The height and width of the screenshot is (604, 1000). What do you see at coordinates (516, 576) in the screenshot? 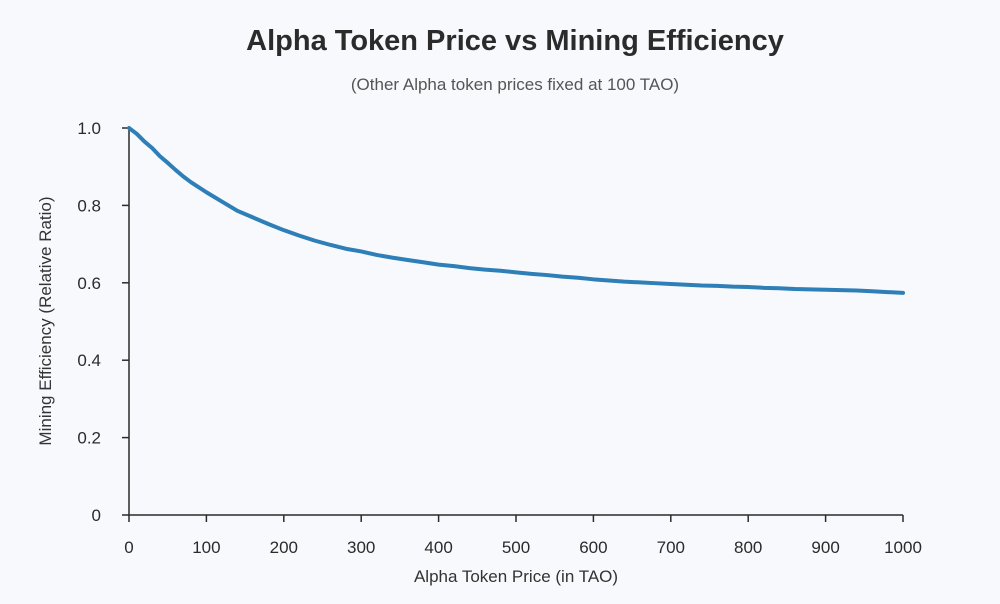
I see `x-axis-label: Alpha Token Price (in TAO)` at bounding box center [516, 576].